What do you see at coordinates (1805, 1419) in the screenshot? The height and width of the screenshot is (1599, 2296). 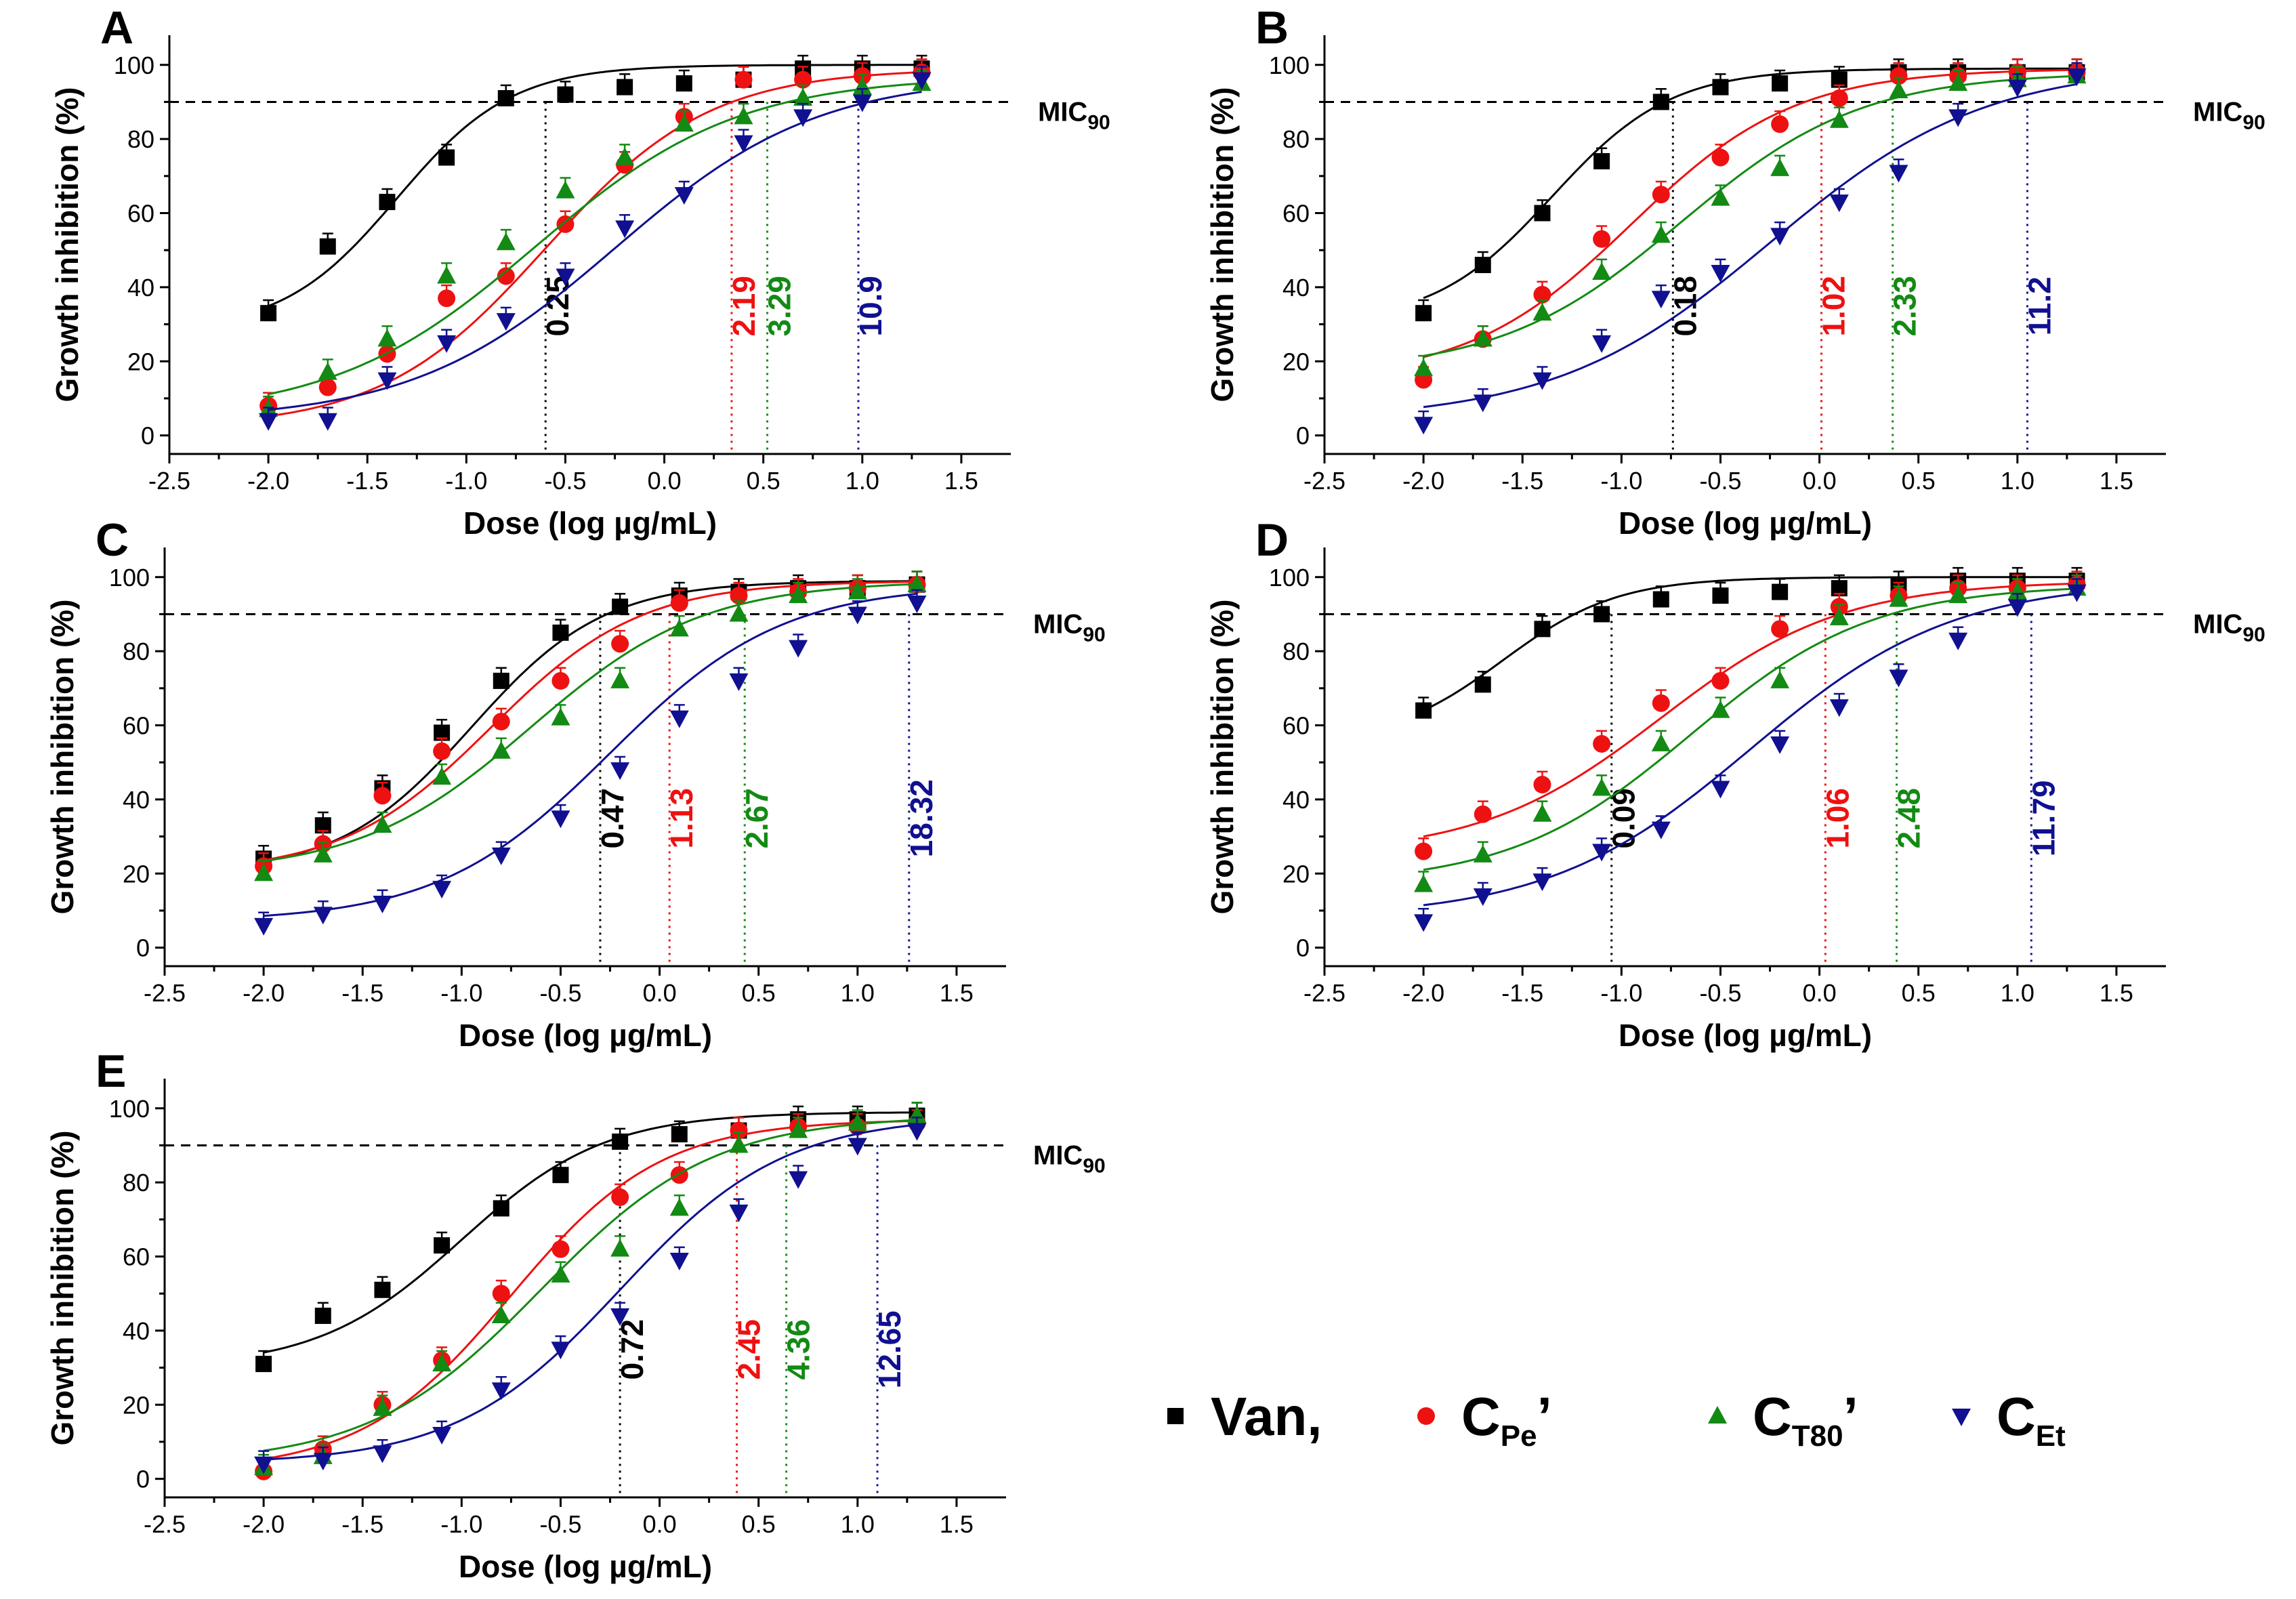 I see `legend-entry: CT80’` at bounding box center [1805, 1419].